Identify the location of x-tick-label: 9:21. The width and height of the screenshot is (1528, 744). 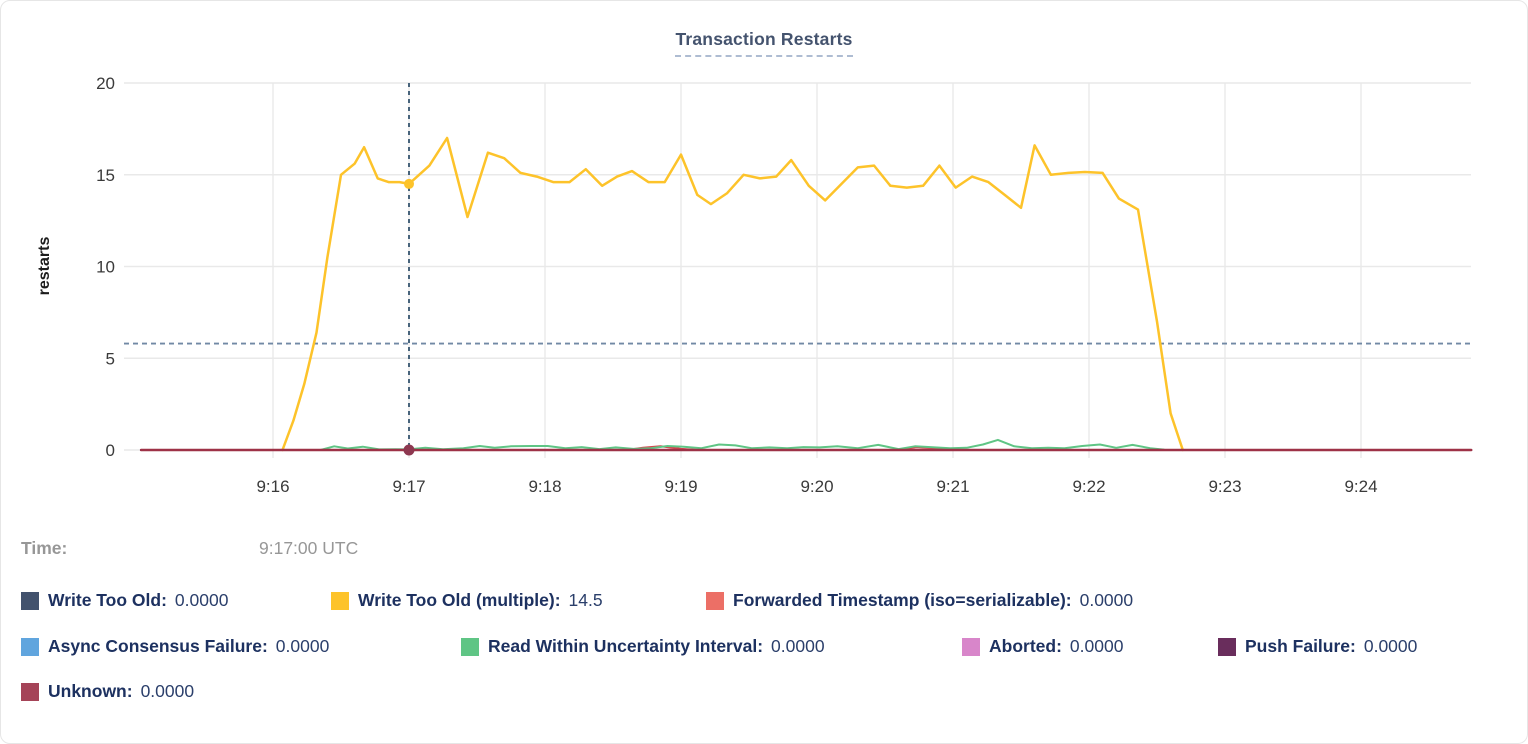
(952, 486).